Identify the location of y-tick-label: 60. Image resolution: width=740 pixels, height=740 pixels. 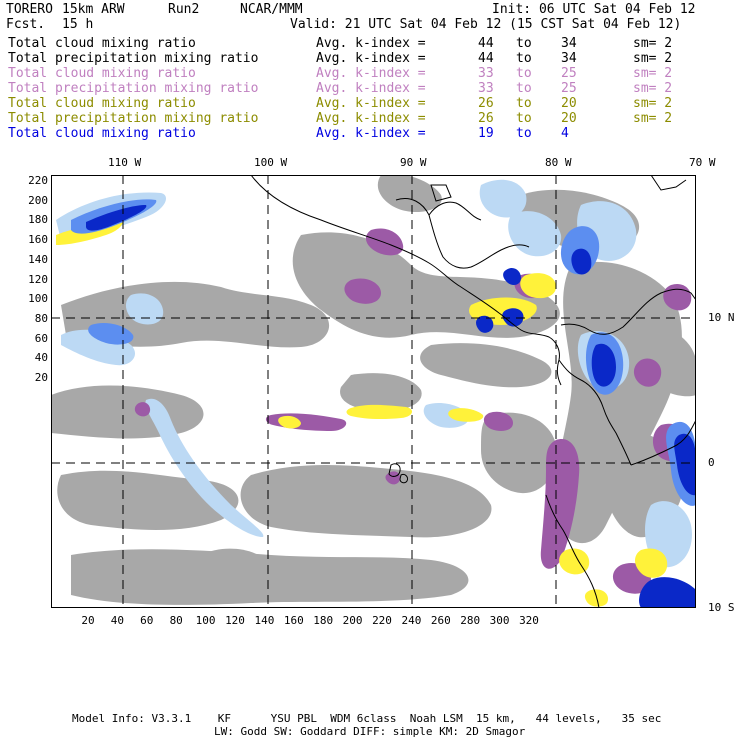
(41, 338).